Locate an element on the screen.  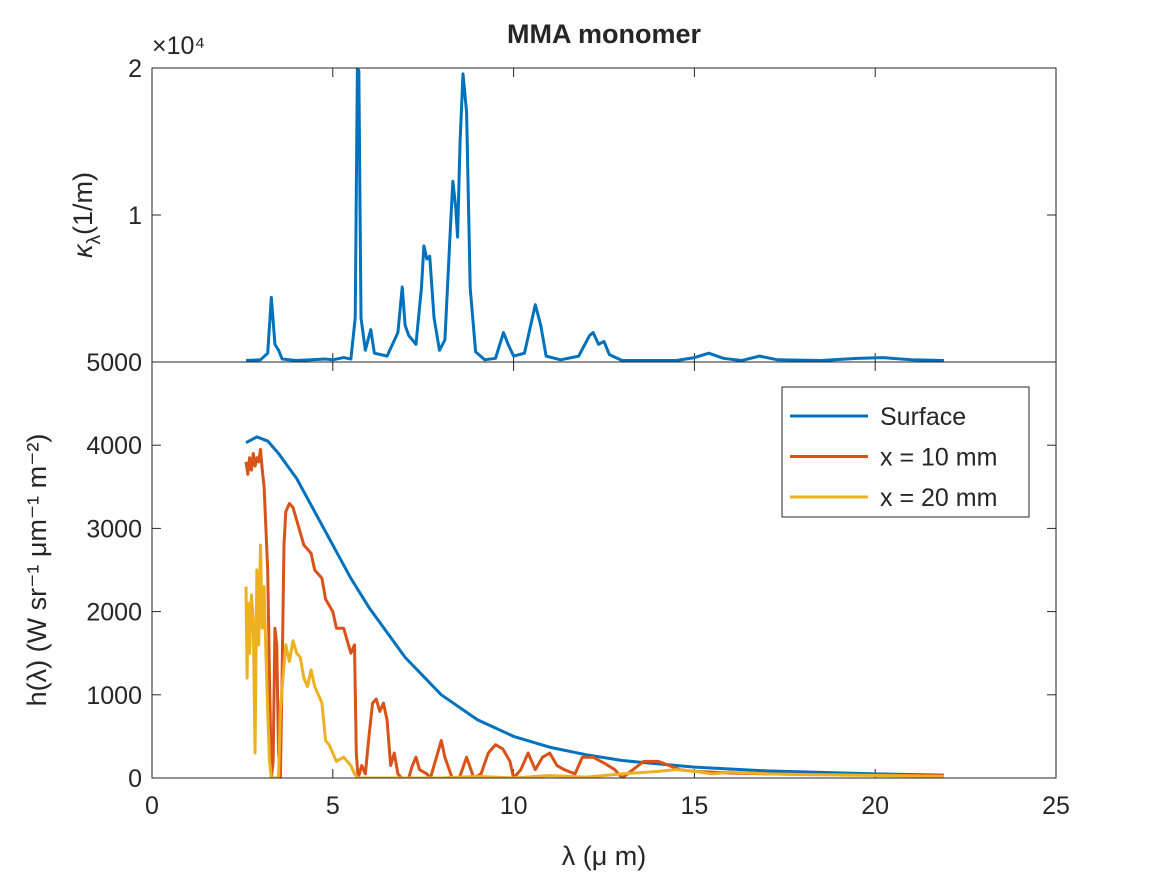
chart-title: MMA monomer is located at coordinates (604, 34).